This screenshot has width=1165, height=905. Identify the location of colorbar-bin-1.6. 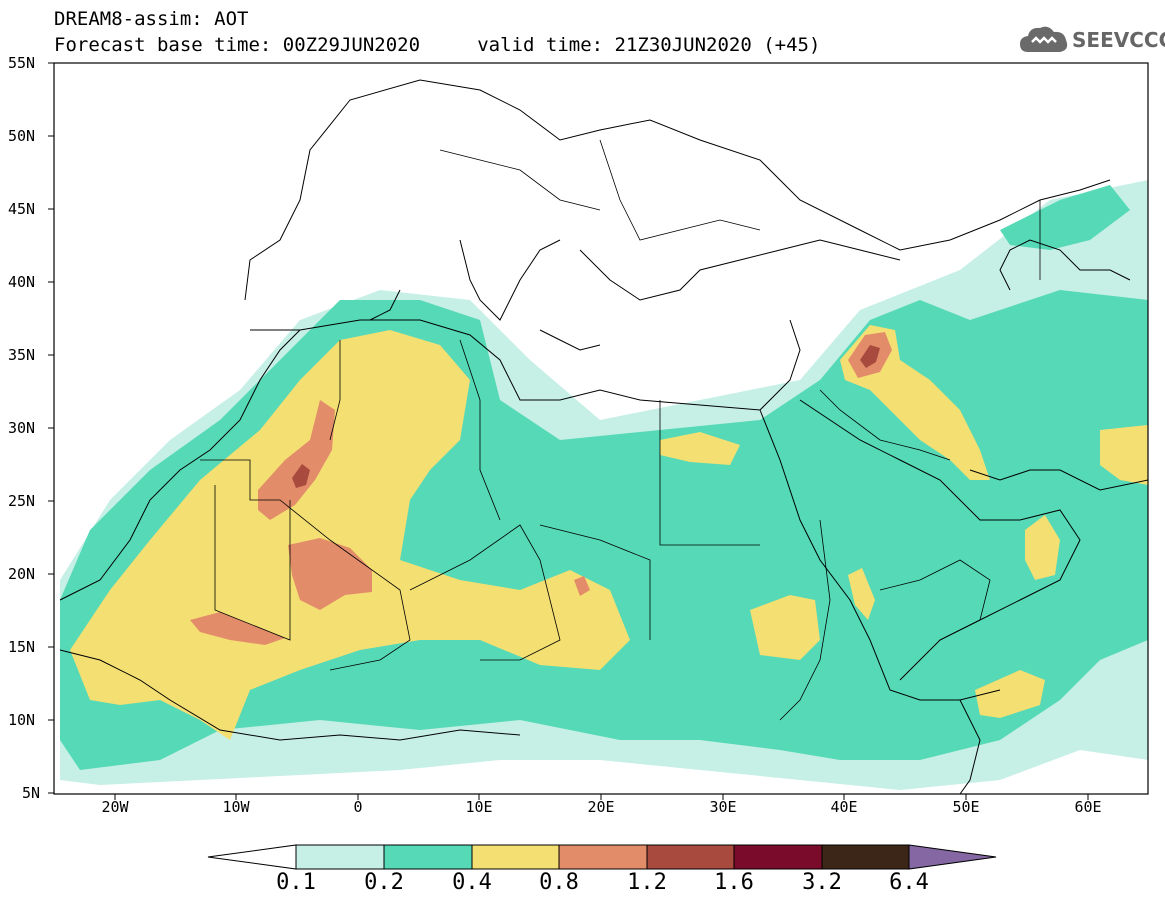
(778, 857).